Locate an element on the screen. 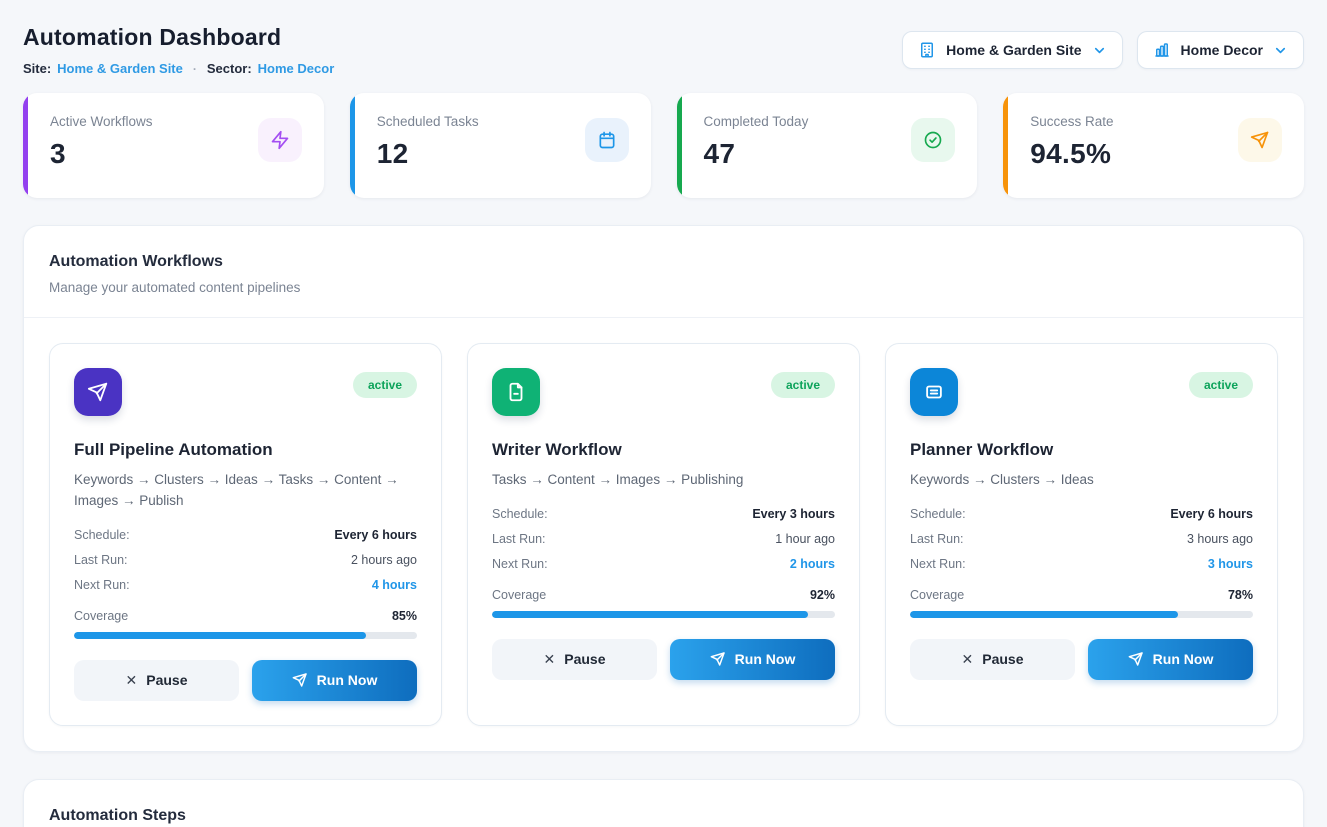 Image resolution: width=1327 pixels, height=827 pixels. next-run-value: 3 hours is located at coordinates (1230, 563).